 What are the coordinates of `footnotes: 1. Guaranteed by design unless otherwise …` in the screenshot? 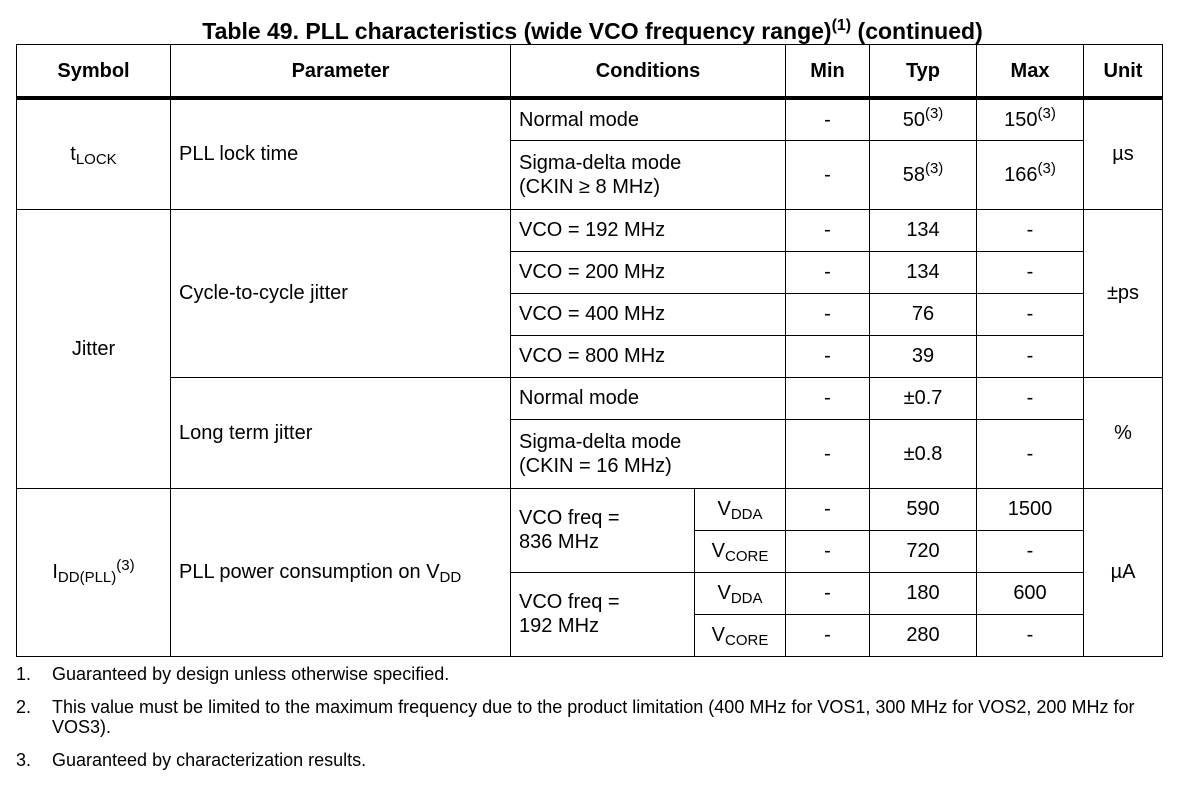 It's located at (591, 723).